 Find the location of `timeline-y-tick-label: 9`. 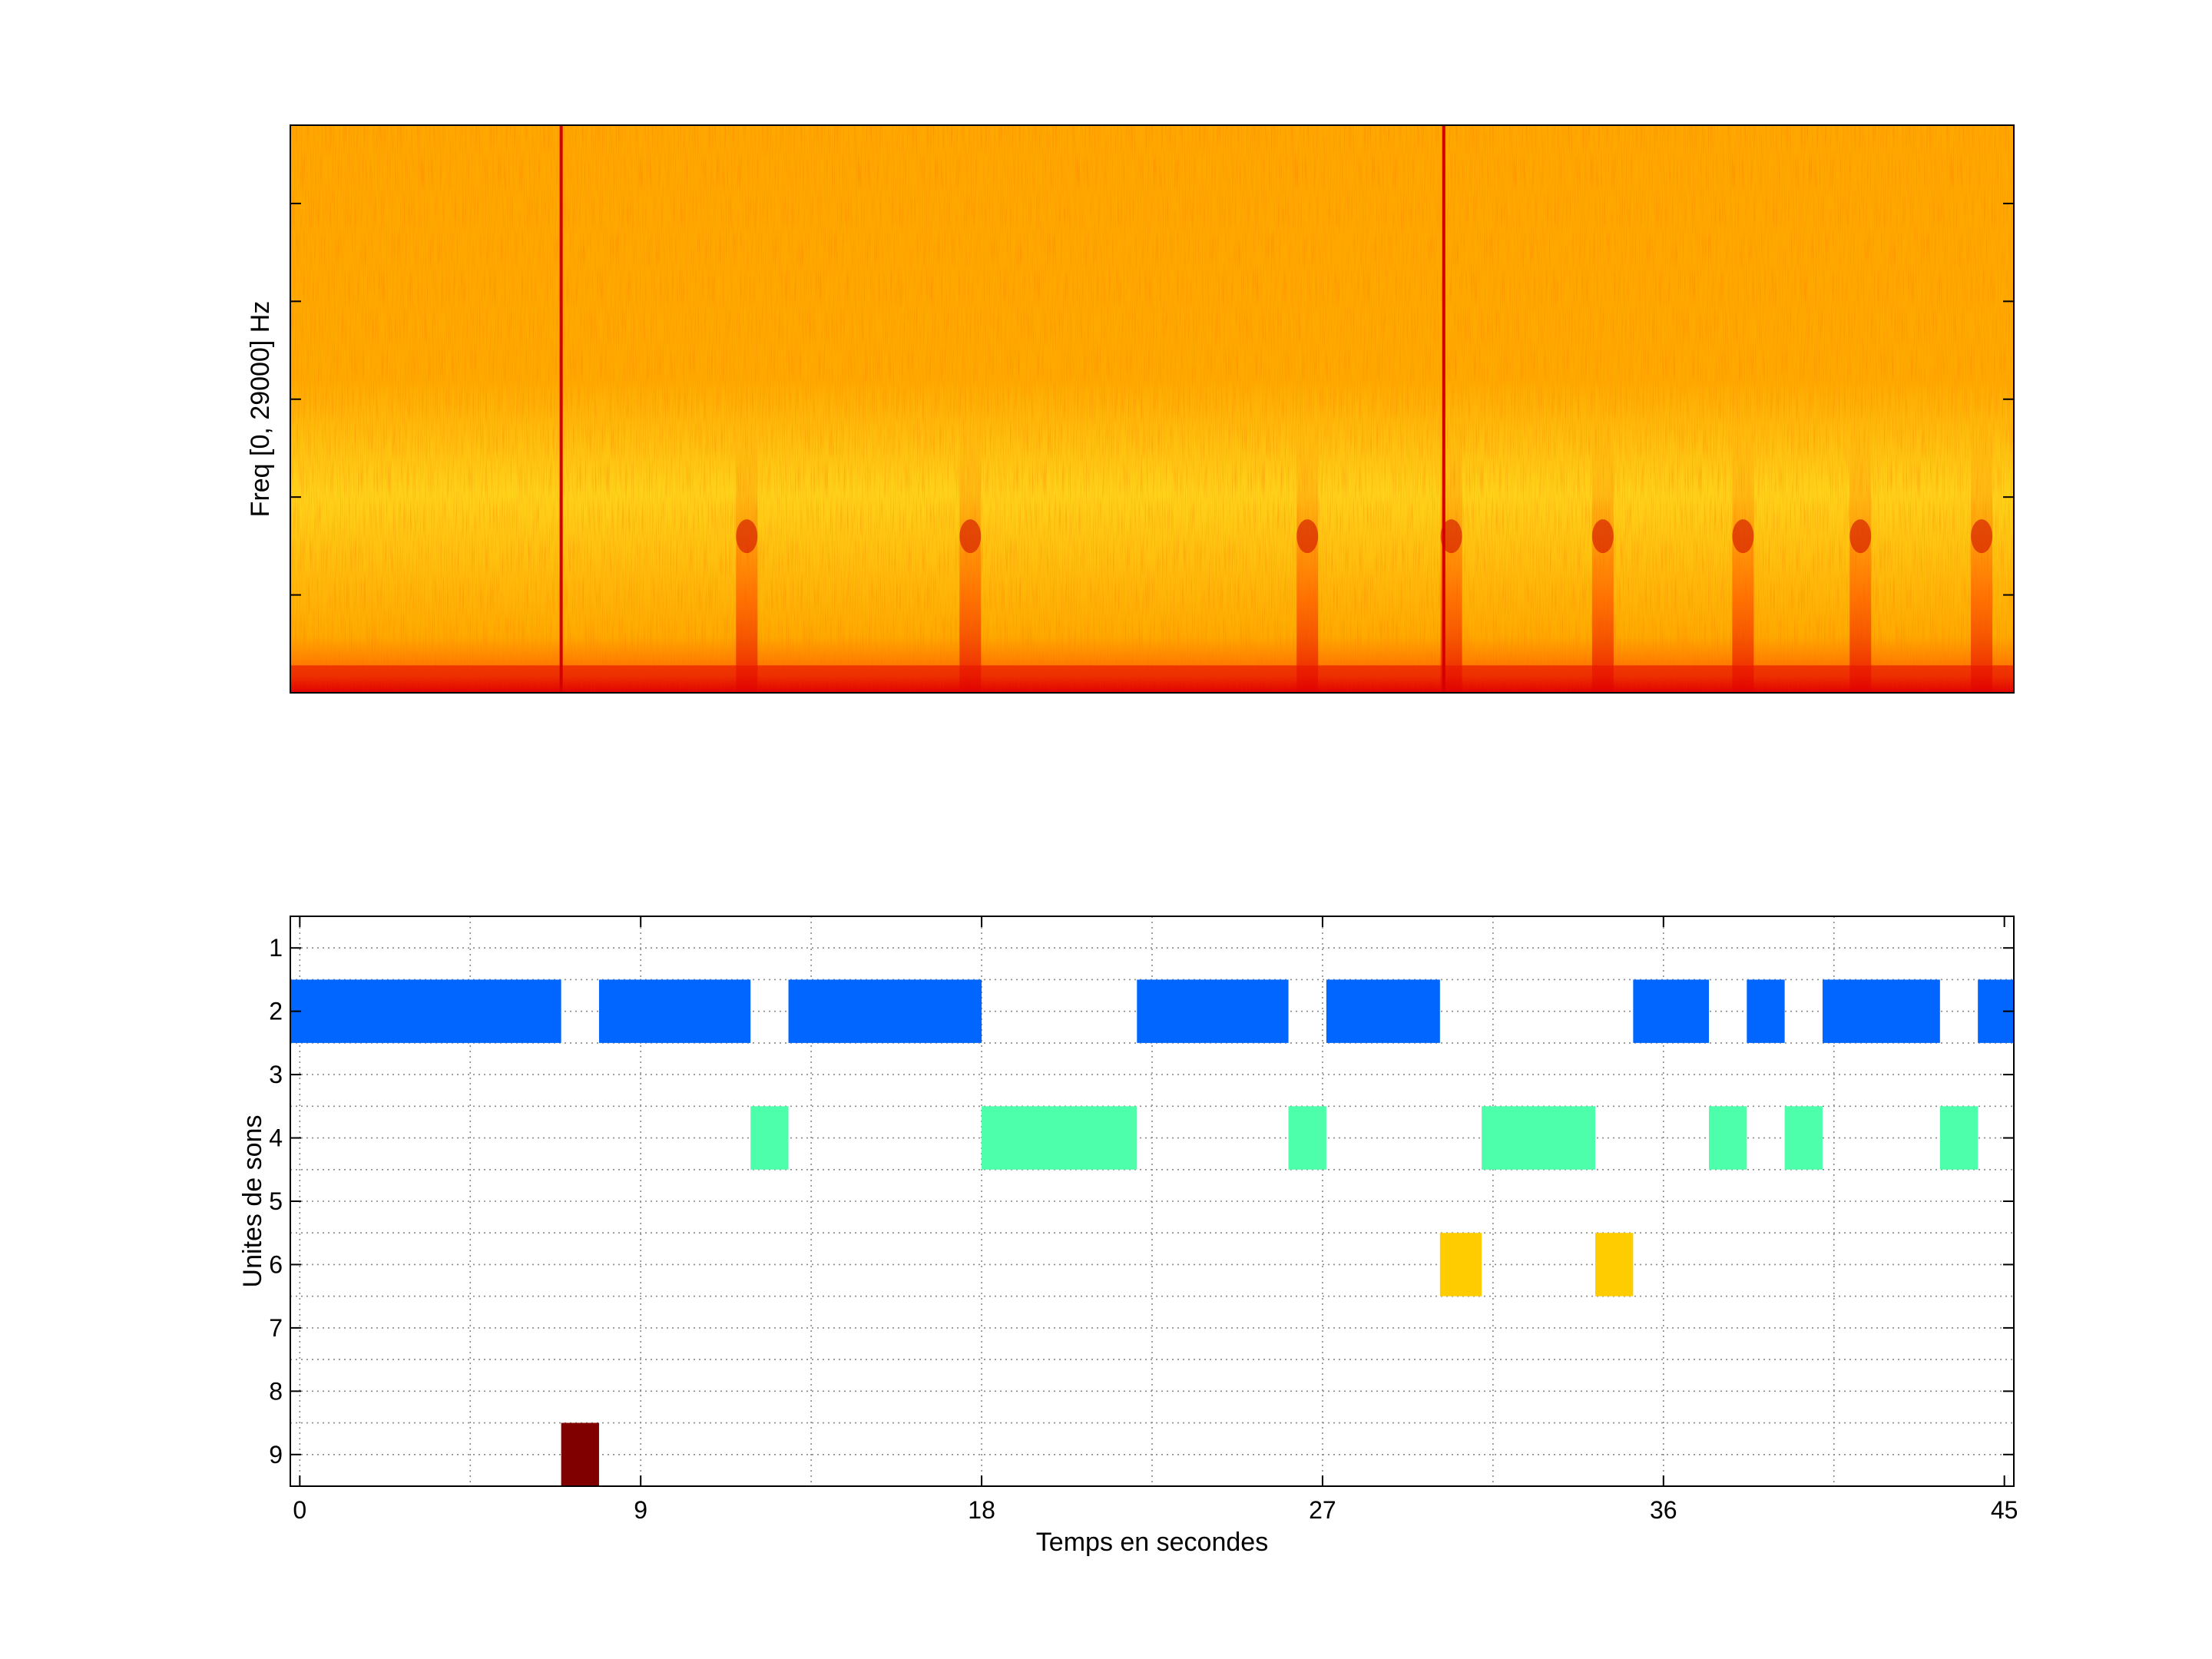

timeline-y-tick-label: 9 is located at coordinates (276, 1455).